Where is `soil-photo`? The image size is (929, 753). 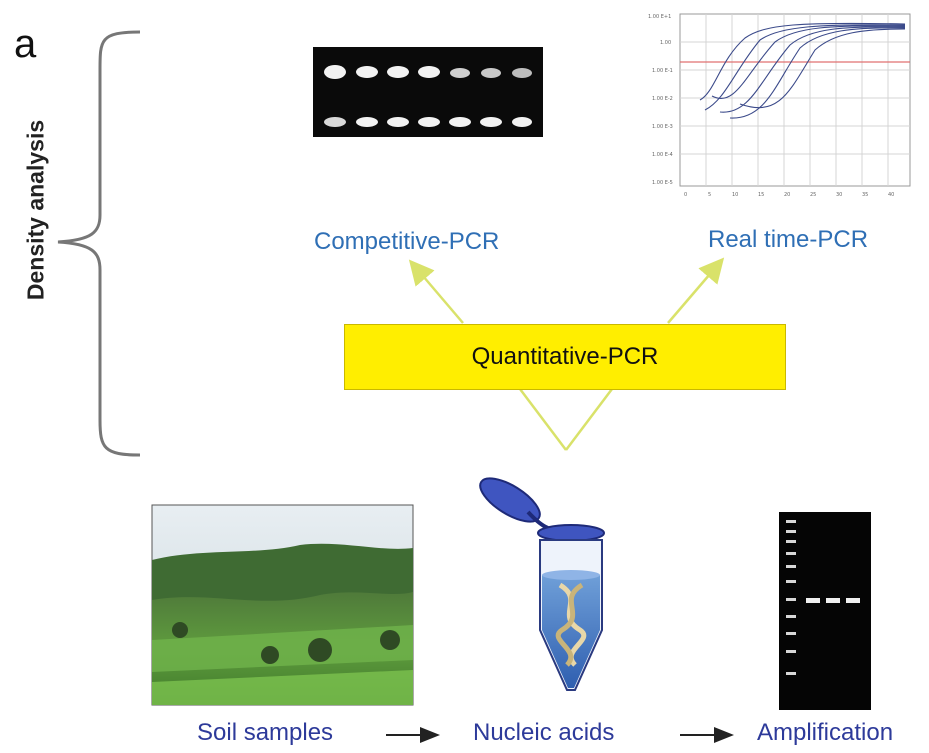
soil-photo is located at coordinates (282, 605).